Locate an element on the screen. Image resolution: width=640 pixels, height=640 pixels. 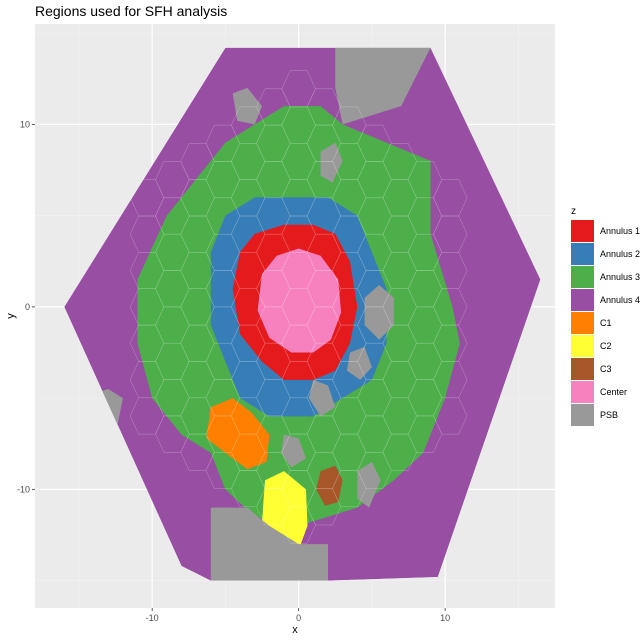
y-tick-label: -10 is located at coordinates (23, 489).